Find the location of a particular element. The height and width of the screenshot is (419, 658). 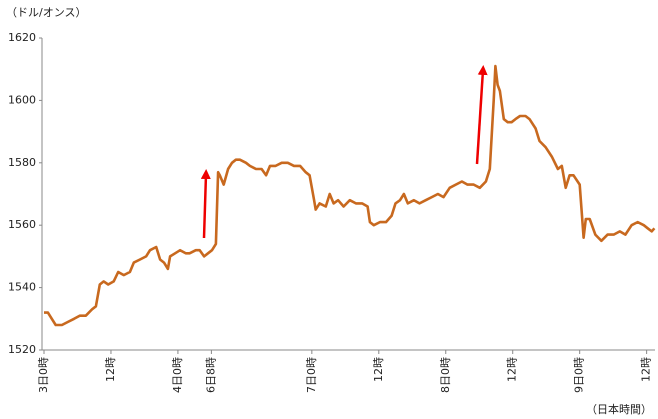

x-tick-label: 9日0時 is located at coordinates (579, 375).